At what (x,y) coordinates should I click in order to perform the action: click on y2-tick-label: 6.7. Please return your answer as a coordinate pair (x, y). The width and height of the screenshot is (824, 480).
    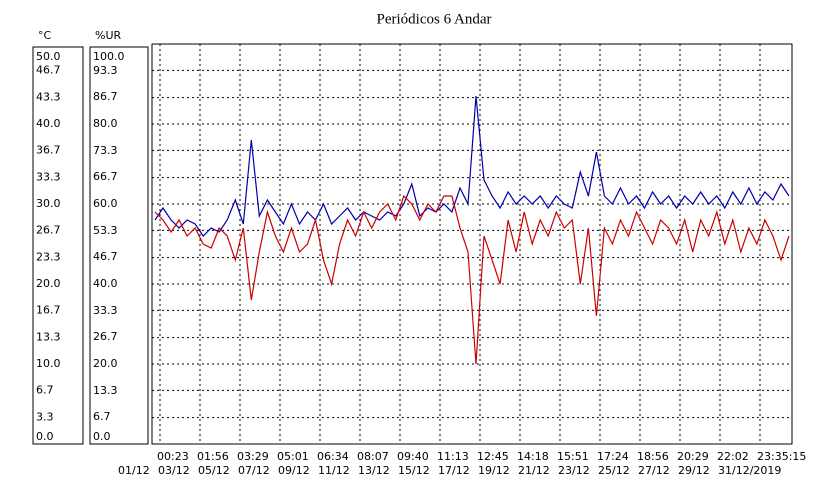
    Looking at the image, I should click on (102, 416).